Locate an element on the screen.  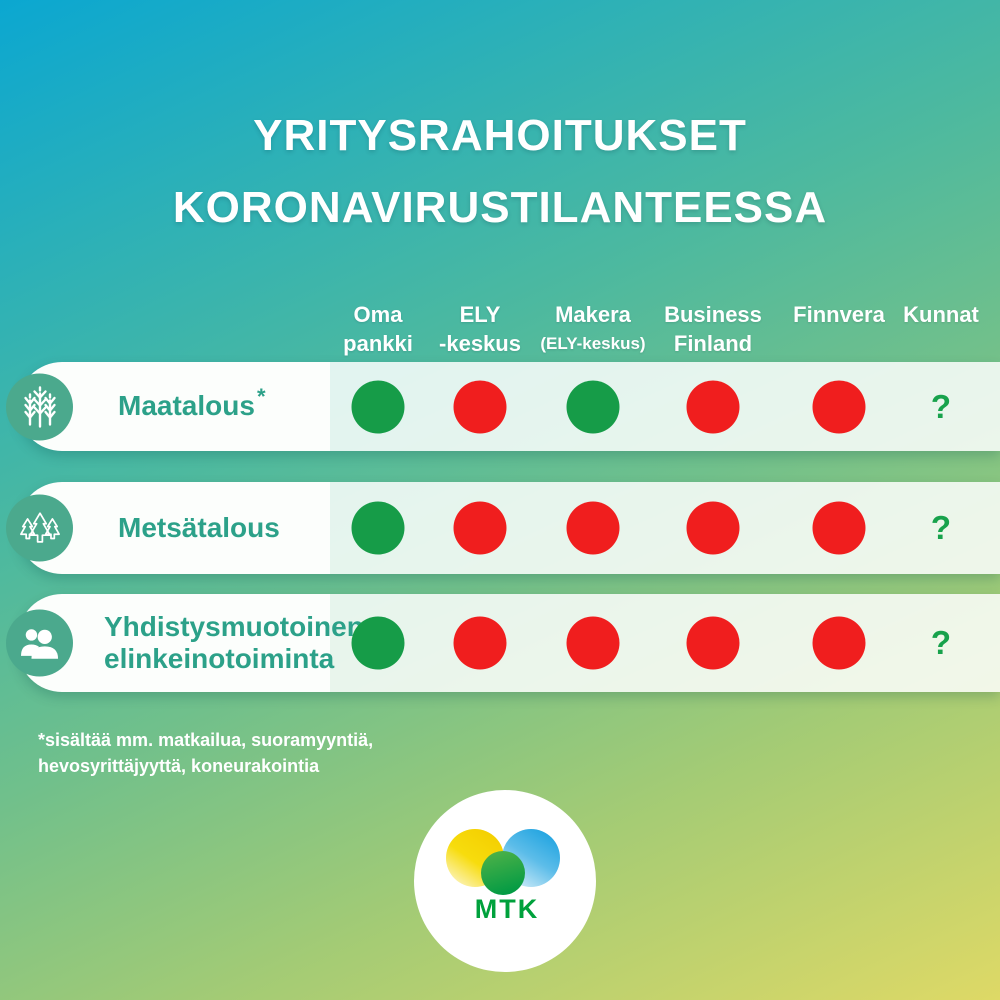
row-metsatalous-label-text: Metsätalous is located at coordinates (199, 527).